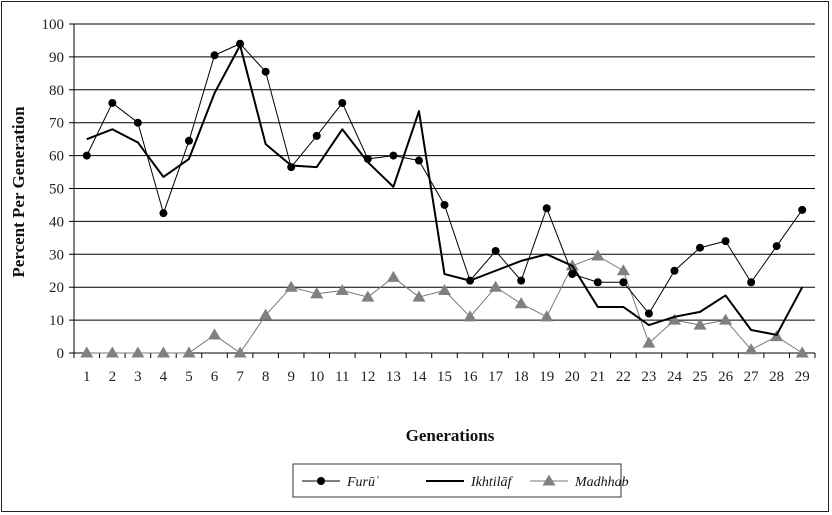 This screenshot has width=832, height=515. Describe the element at coordinates (675, 377) in the screenshot. I see `x-tick-label: 24` at that location.